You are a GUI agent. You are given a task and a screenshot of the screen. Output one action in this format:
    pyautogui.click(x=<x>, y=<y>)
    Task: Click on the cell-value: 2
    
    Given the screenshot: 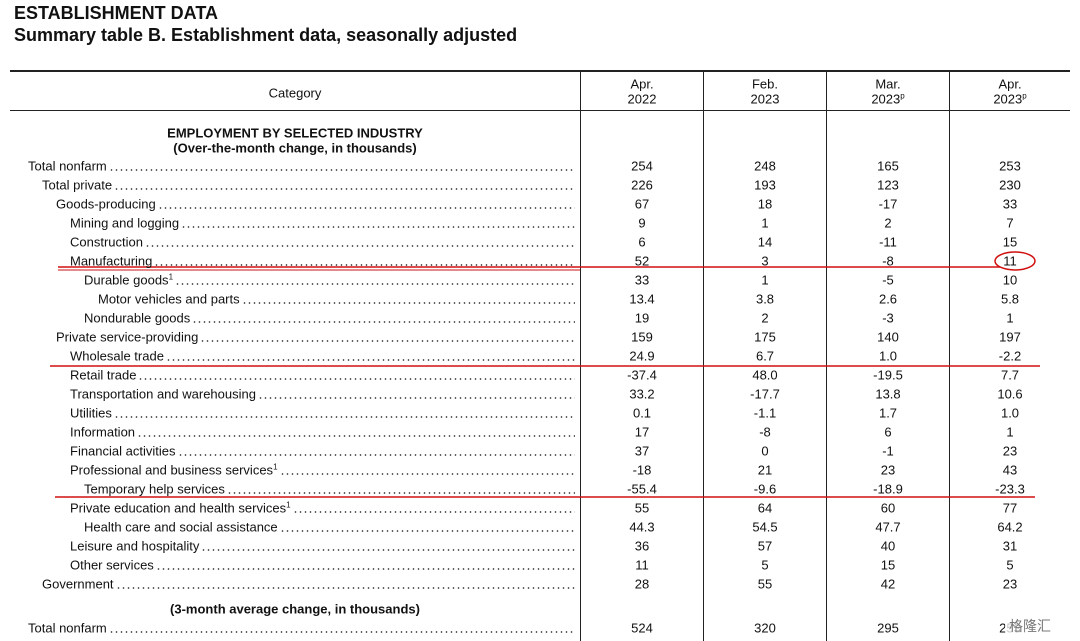 What is the action you would take?
    pyautogui.click(x=765, y=318)
    